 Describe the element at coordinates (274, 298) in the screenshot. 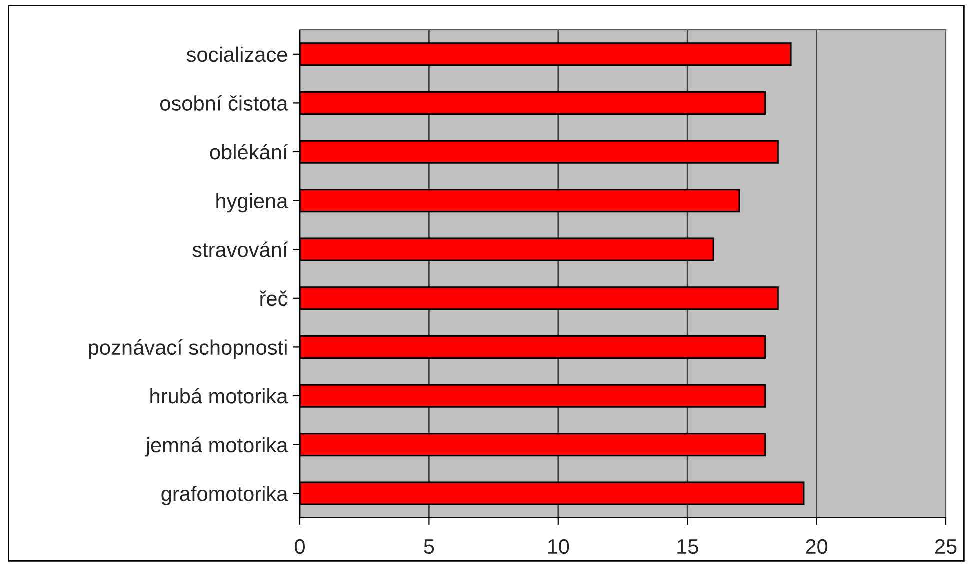

I see `y-tick-label: řeč` at that location.